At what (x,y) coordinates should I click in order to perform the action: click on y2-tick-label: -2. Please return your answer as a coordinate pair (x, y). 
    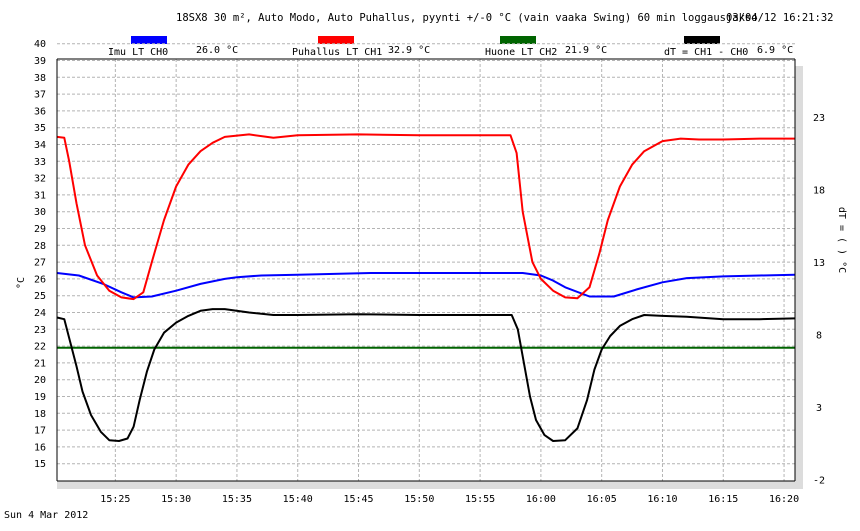
    Looking at the image, I should click on (819, 481).